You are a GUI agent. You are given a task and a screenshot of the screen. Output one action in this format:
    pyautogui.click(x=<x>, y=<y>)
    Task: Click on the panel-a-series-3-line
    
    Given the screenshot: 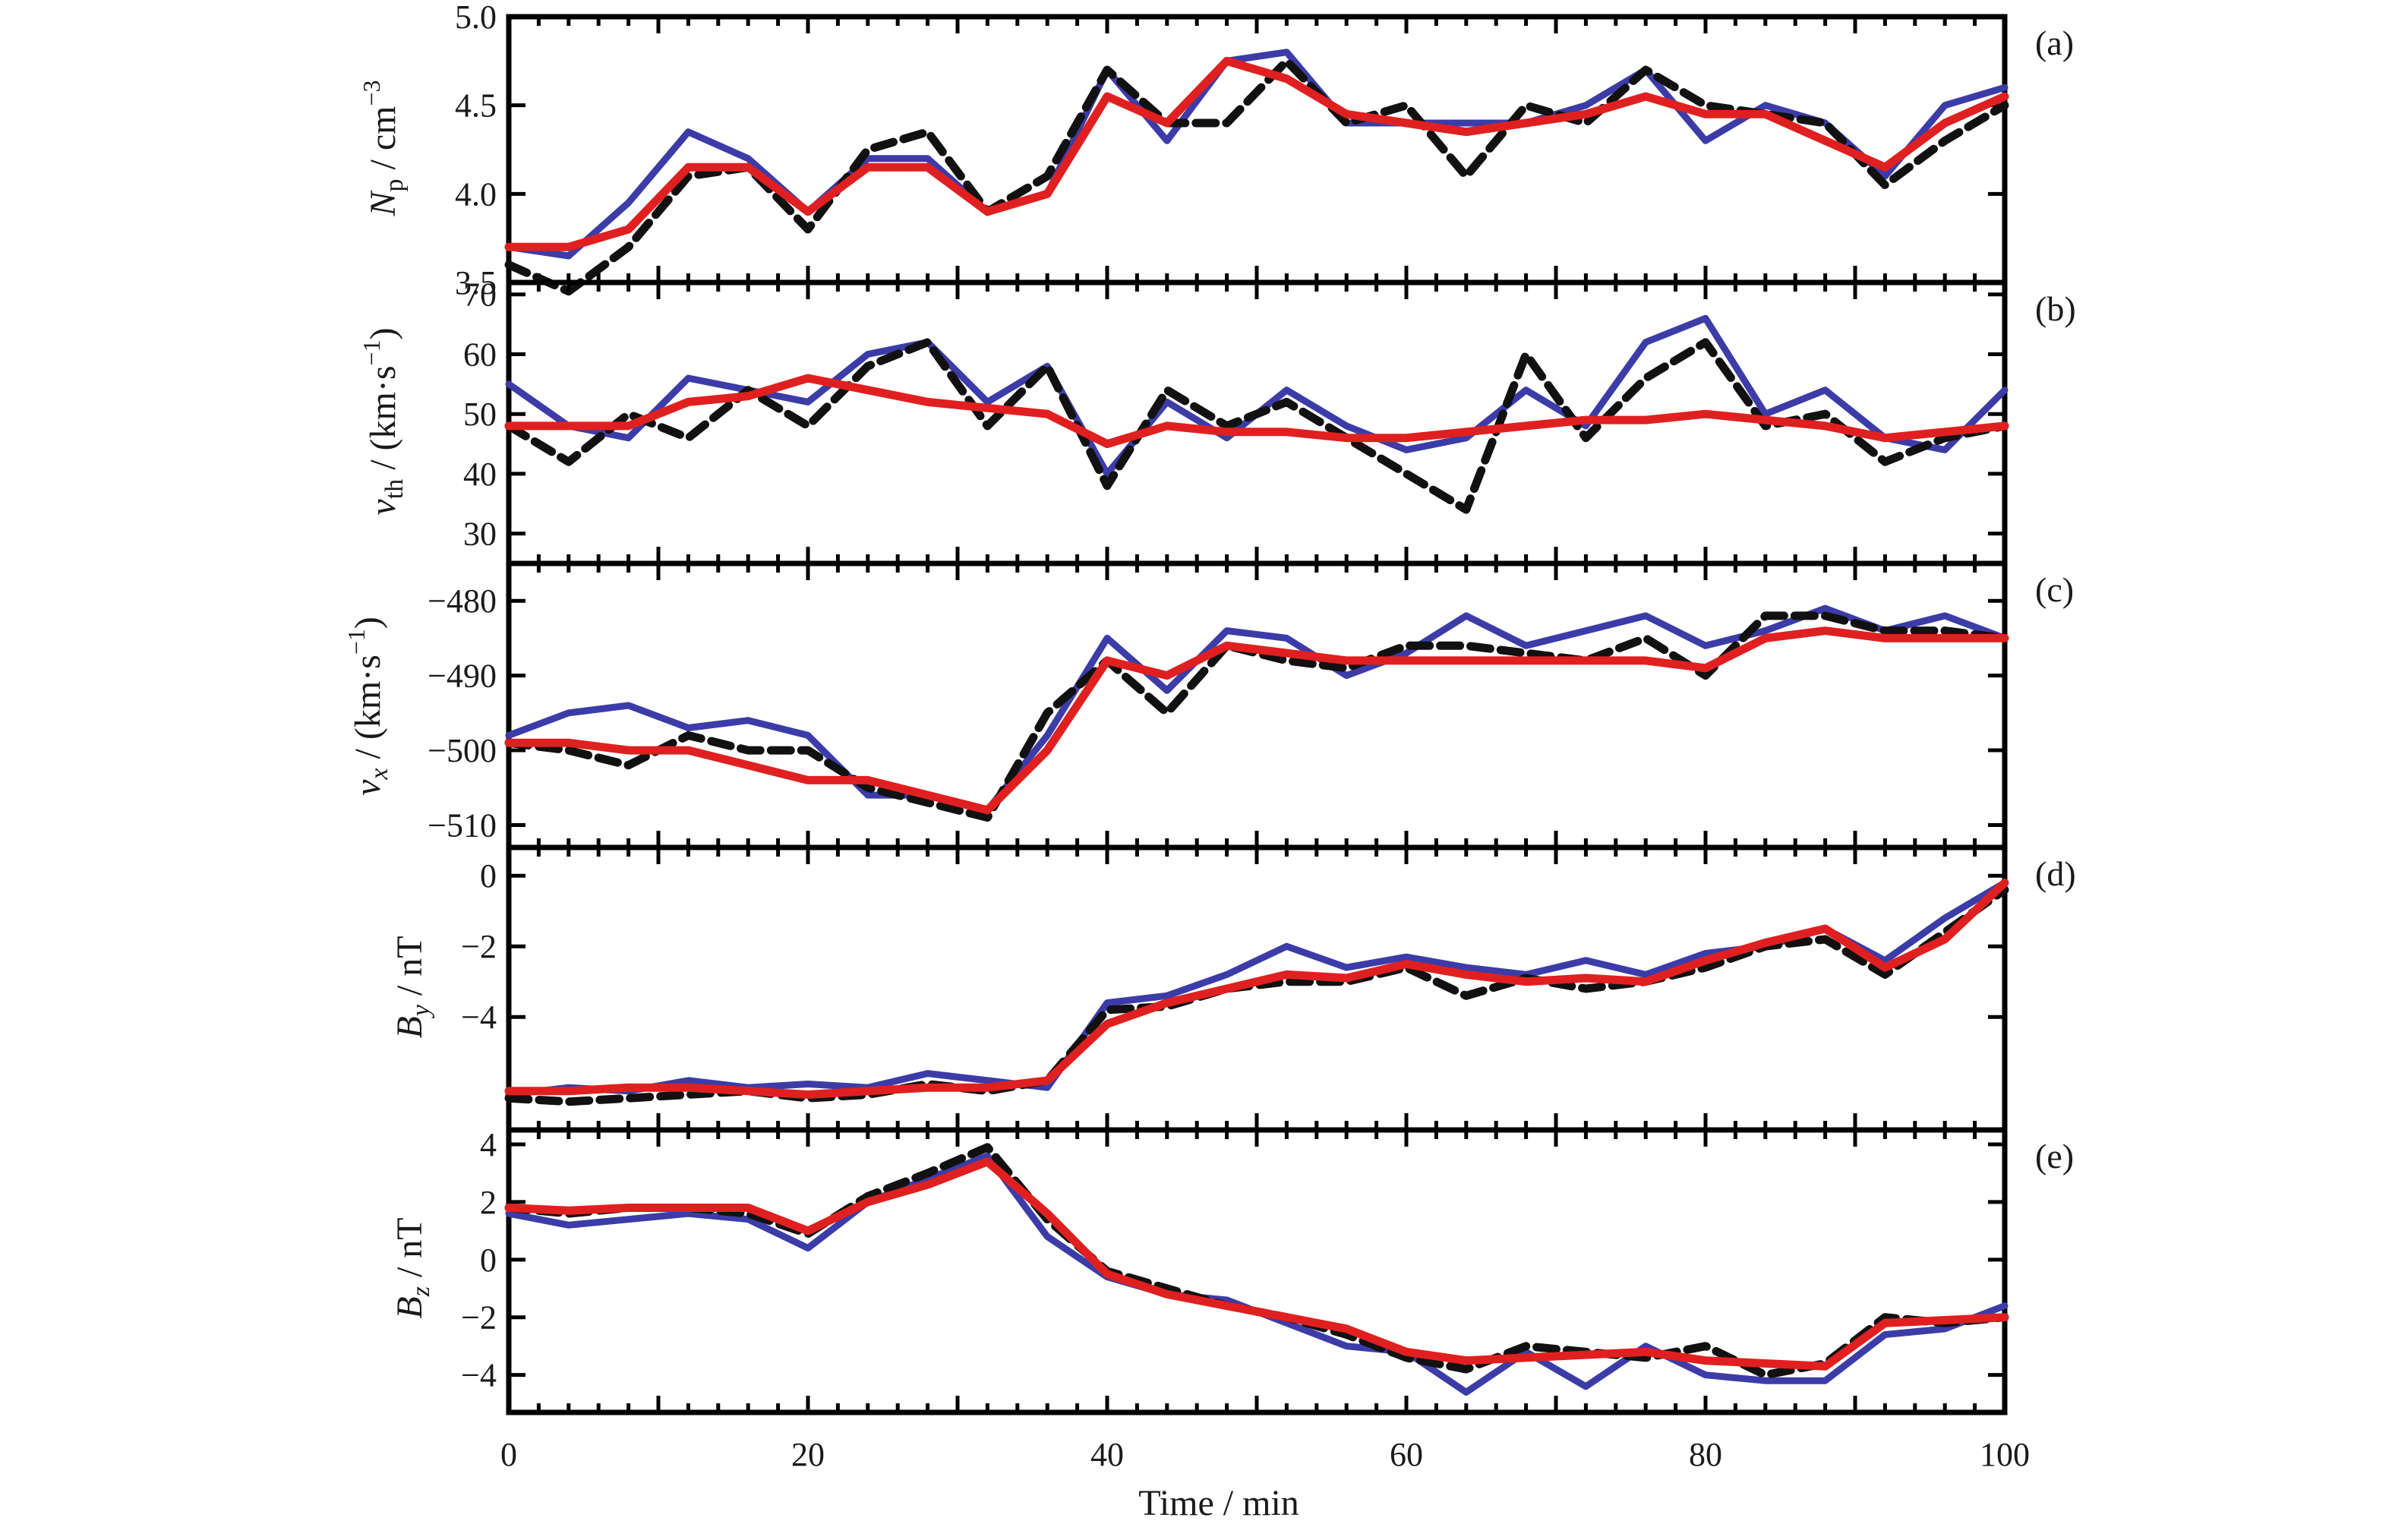 What is the action you would take?
    pyautogui.click(x=1256, y=153)
    